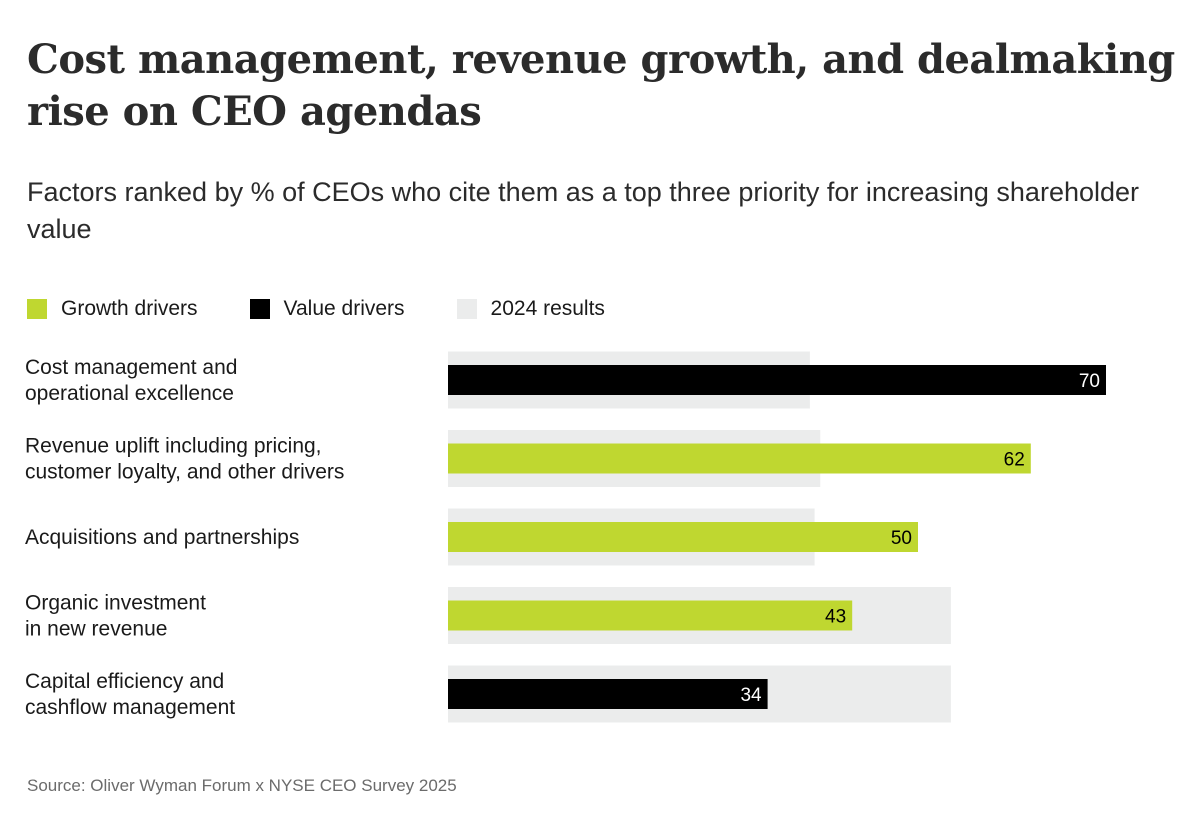  What do you see at coordinates (115, 603) in the screenshot?
I see `category-label-3-0: Organic investment` at bounding box center [115, 603].